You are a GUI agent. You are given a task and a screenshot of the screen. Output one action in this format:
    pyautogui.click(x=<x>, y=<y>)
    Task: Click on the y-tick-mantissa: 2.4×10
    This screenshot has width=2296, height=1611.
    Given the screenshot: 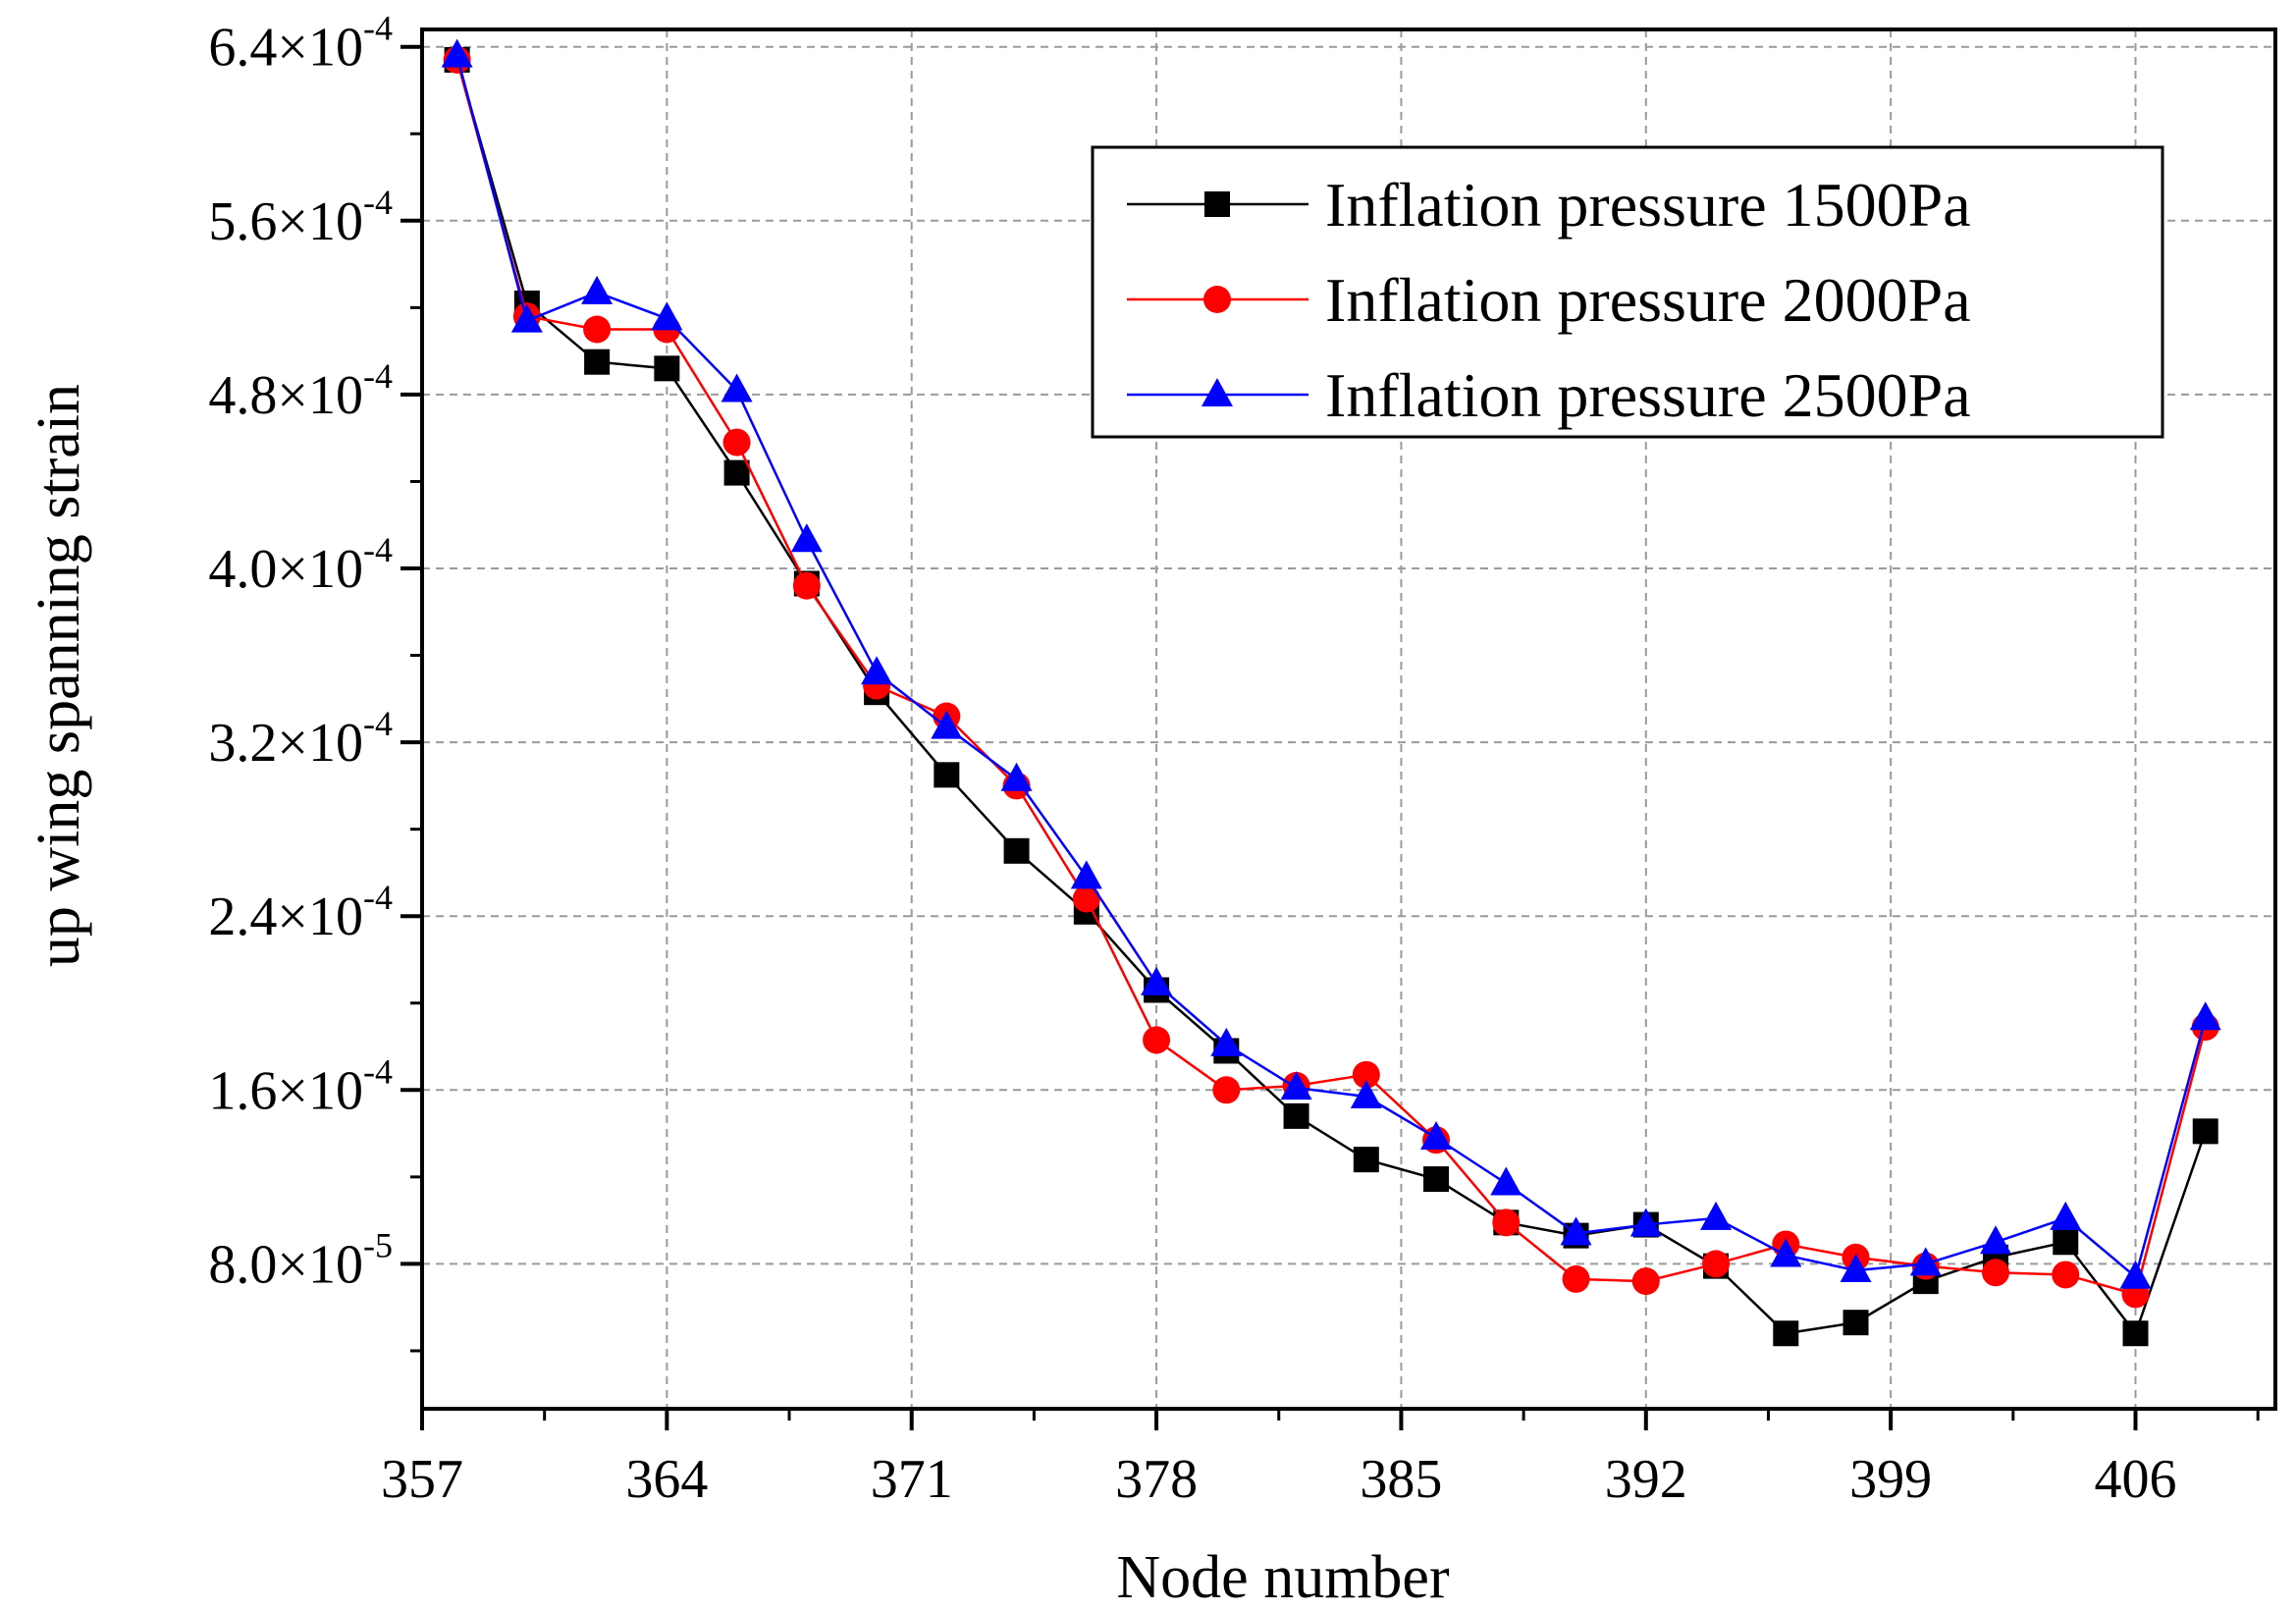 What is the action you would take?
    pyautogui.click(x=285, y=917)
    